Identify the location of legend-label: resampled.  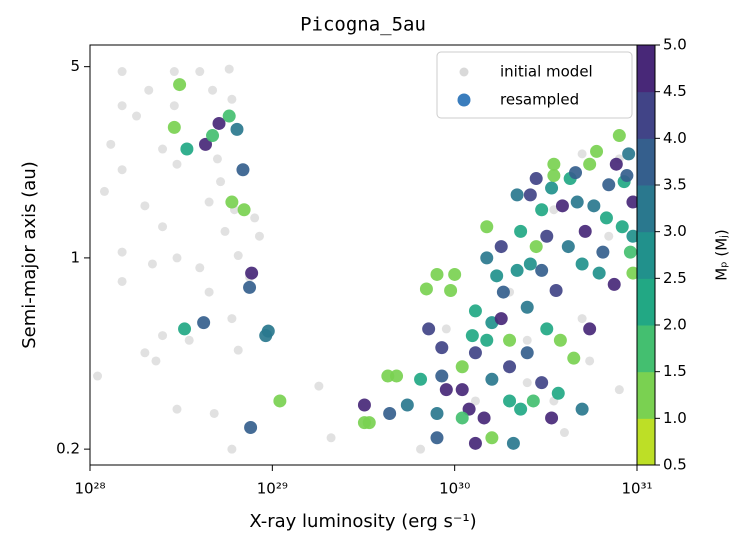
(539, 100).